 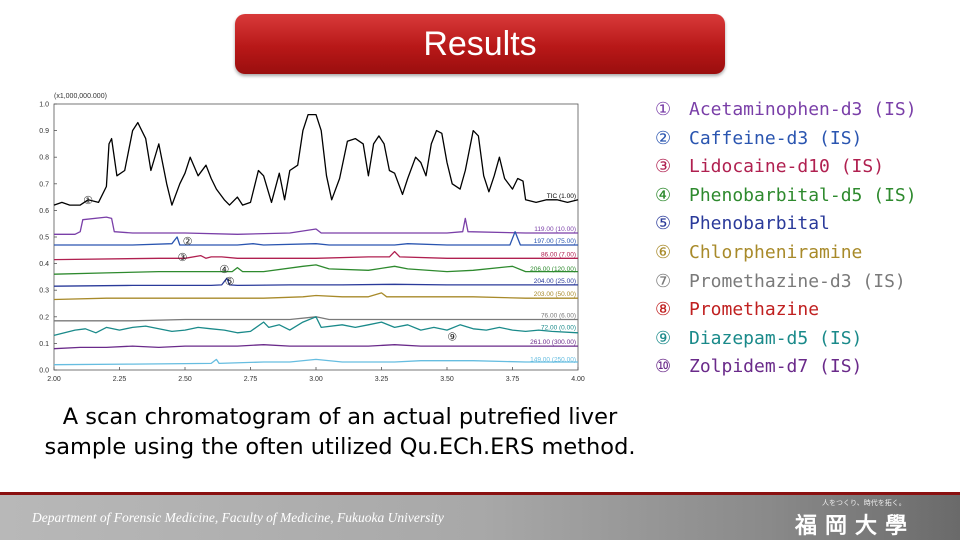 I want to click on peak-label: ⑨, so click(x=452, y=337).